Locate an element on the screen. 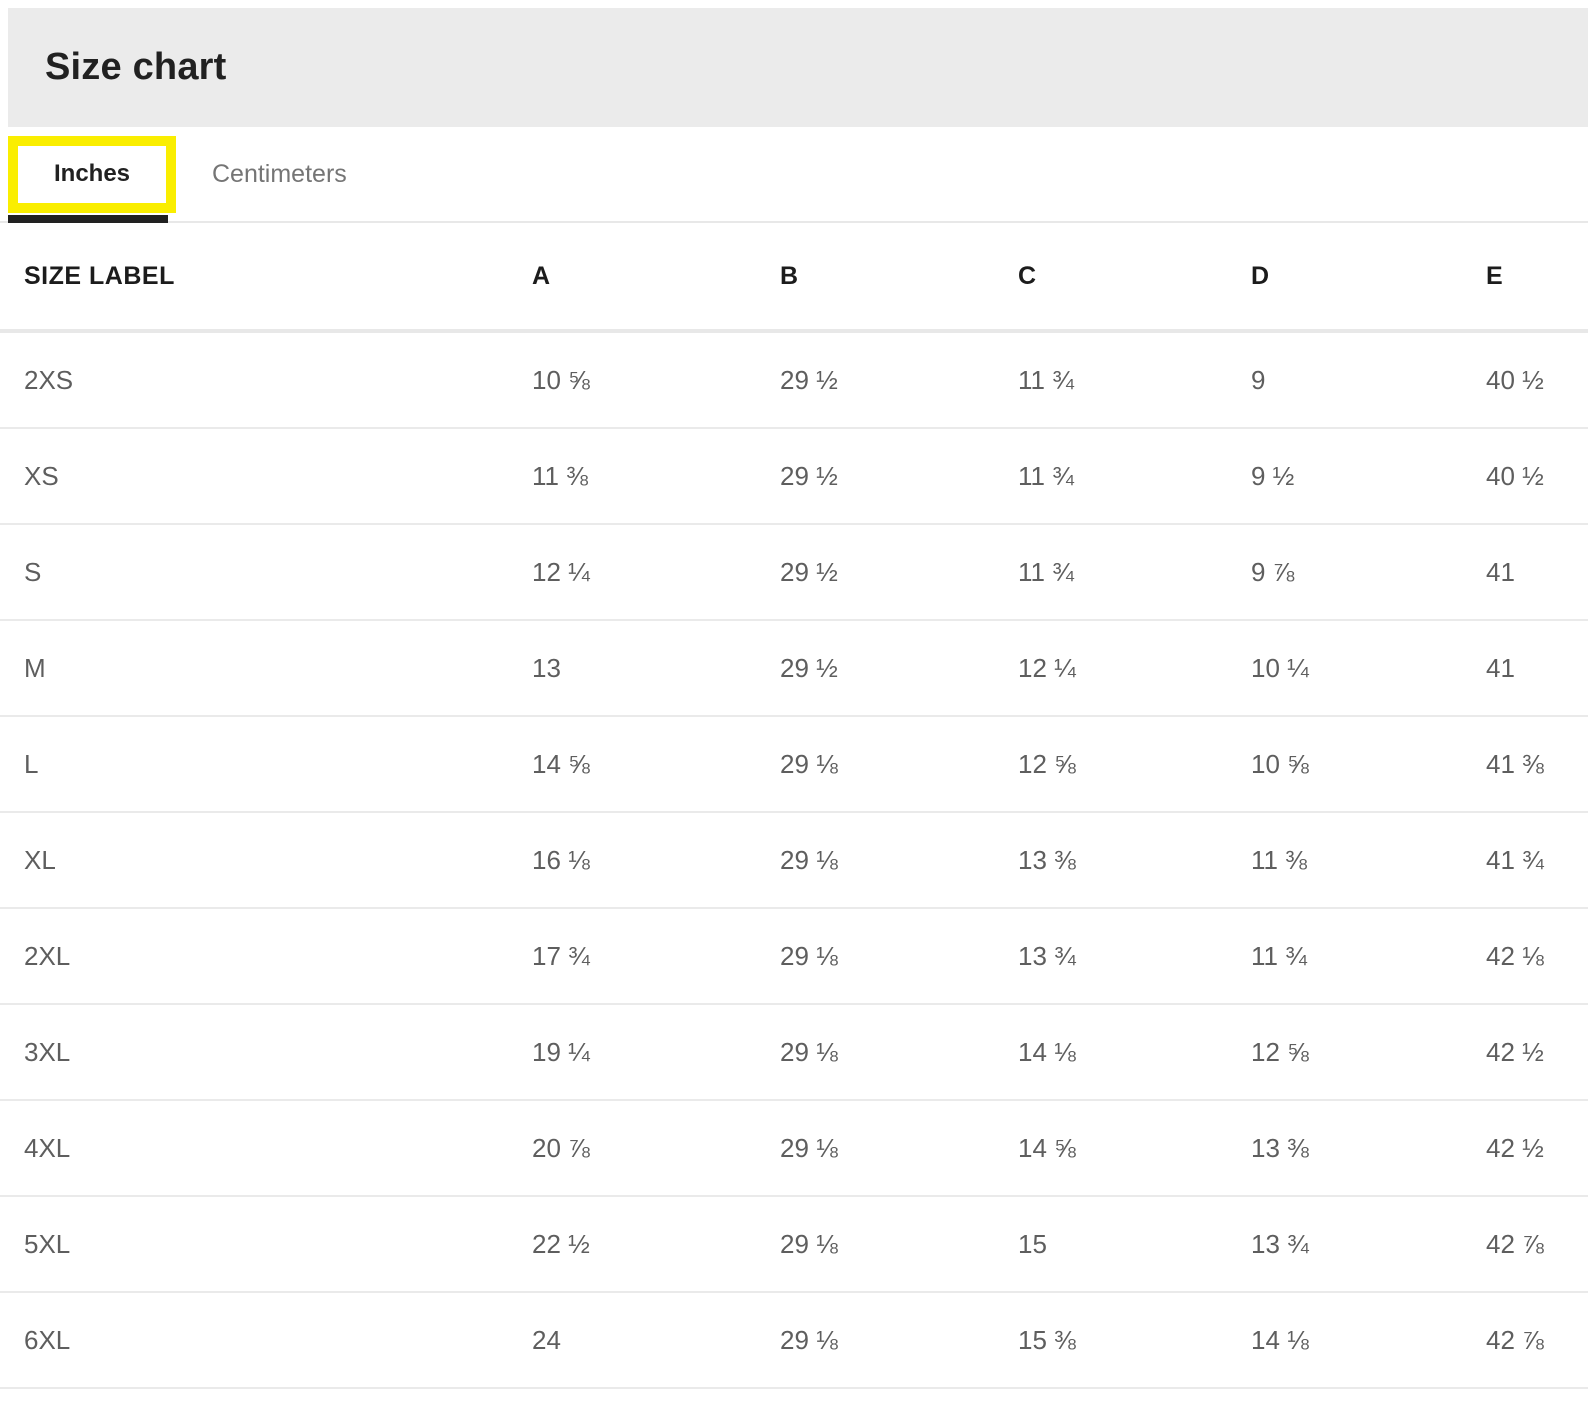  active-tab-indicator is located at coordinates (88, 219).